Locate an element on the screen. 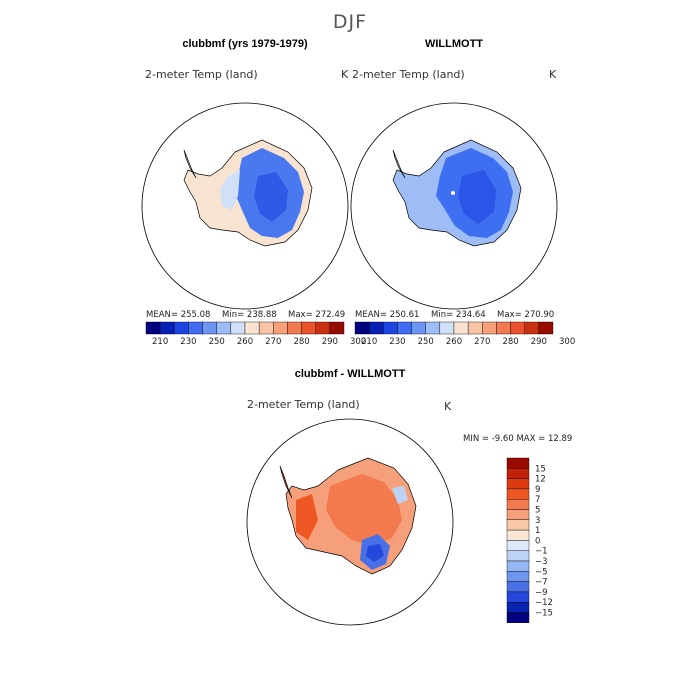  warm-coast-field is located at coordinates (307, 517).